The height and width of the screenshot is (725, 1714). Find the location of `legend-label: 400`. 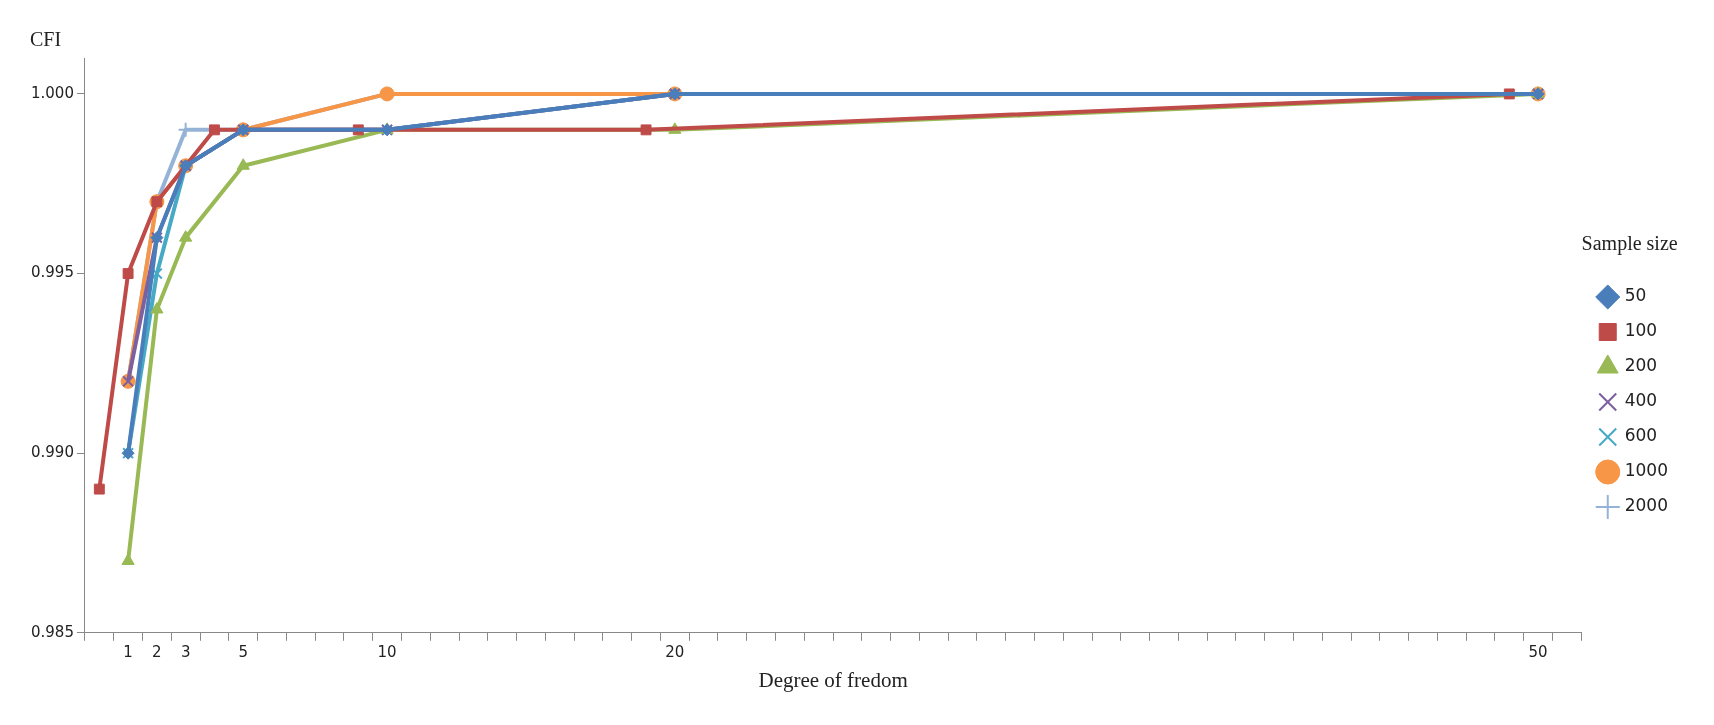

legend-label: 400 is located at coordinates (1641, 400).